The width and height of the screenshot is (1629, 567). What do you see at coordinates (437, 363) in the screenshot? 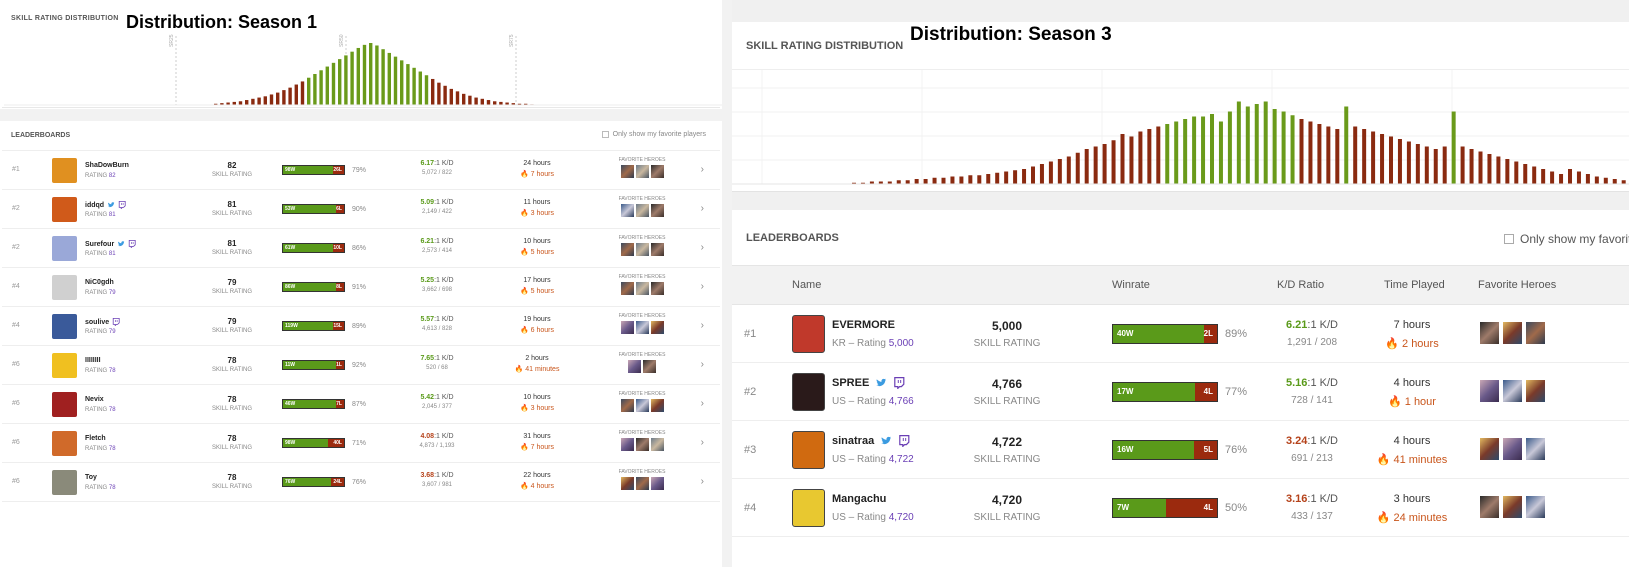
I see `kd-ratio: 7.65:1 K/D 520 / 68` at bounding box center [437, 363].